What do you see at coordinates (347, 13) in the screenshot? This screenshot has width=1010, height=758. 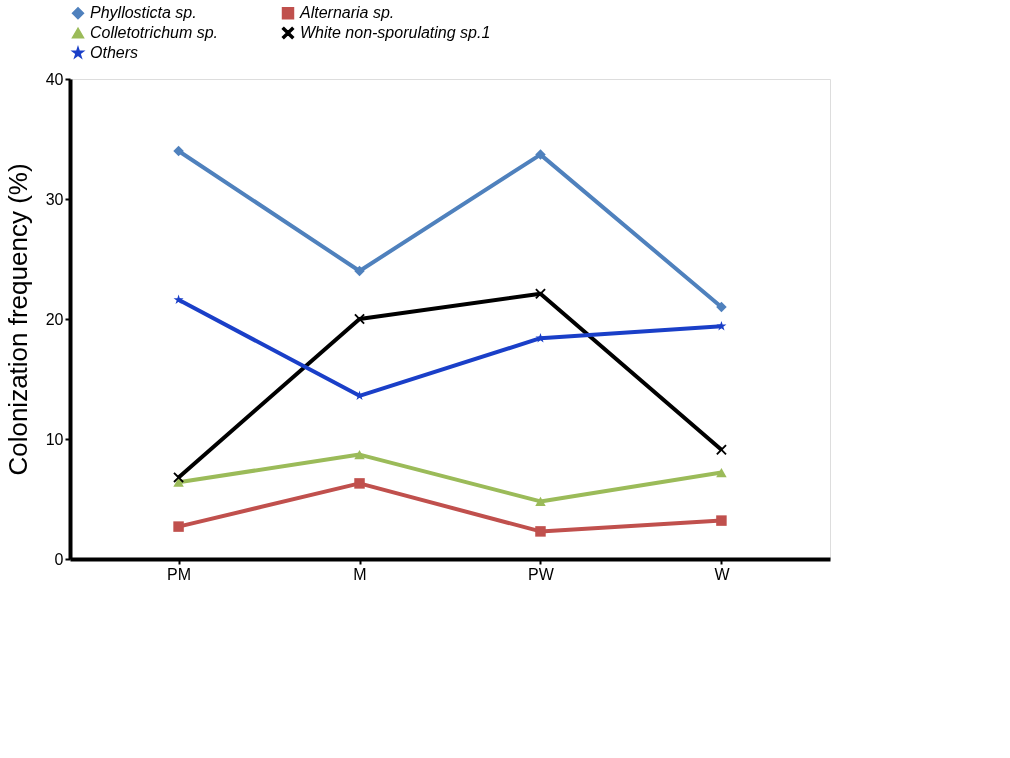 I see `legend-label: Alternaria sp.` at bounding box center [347, 13].